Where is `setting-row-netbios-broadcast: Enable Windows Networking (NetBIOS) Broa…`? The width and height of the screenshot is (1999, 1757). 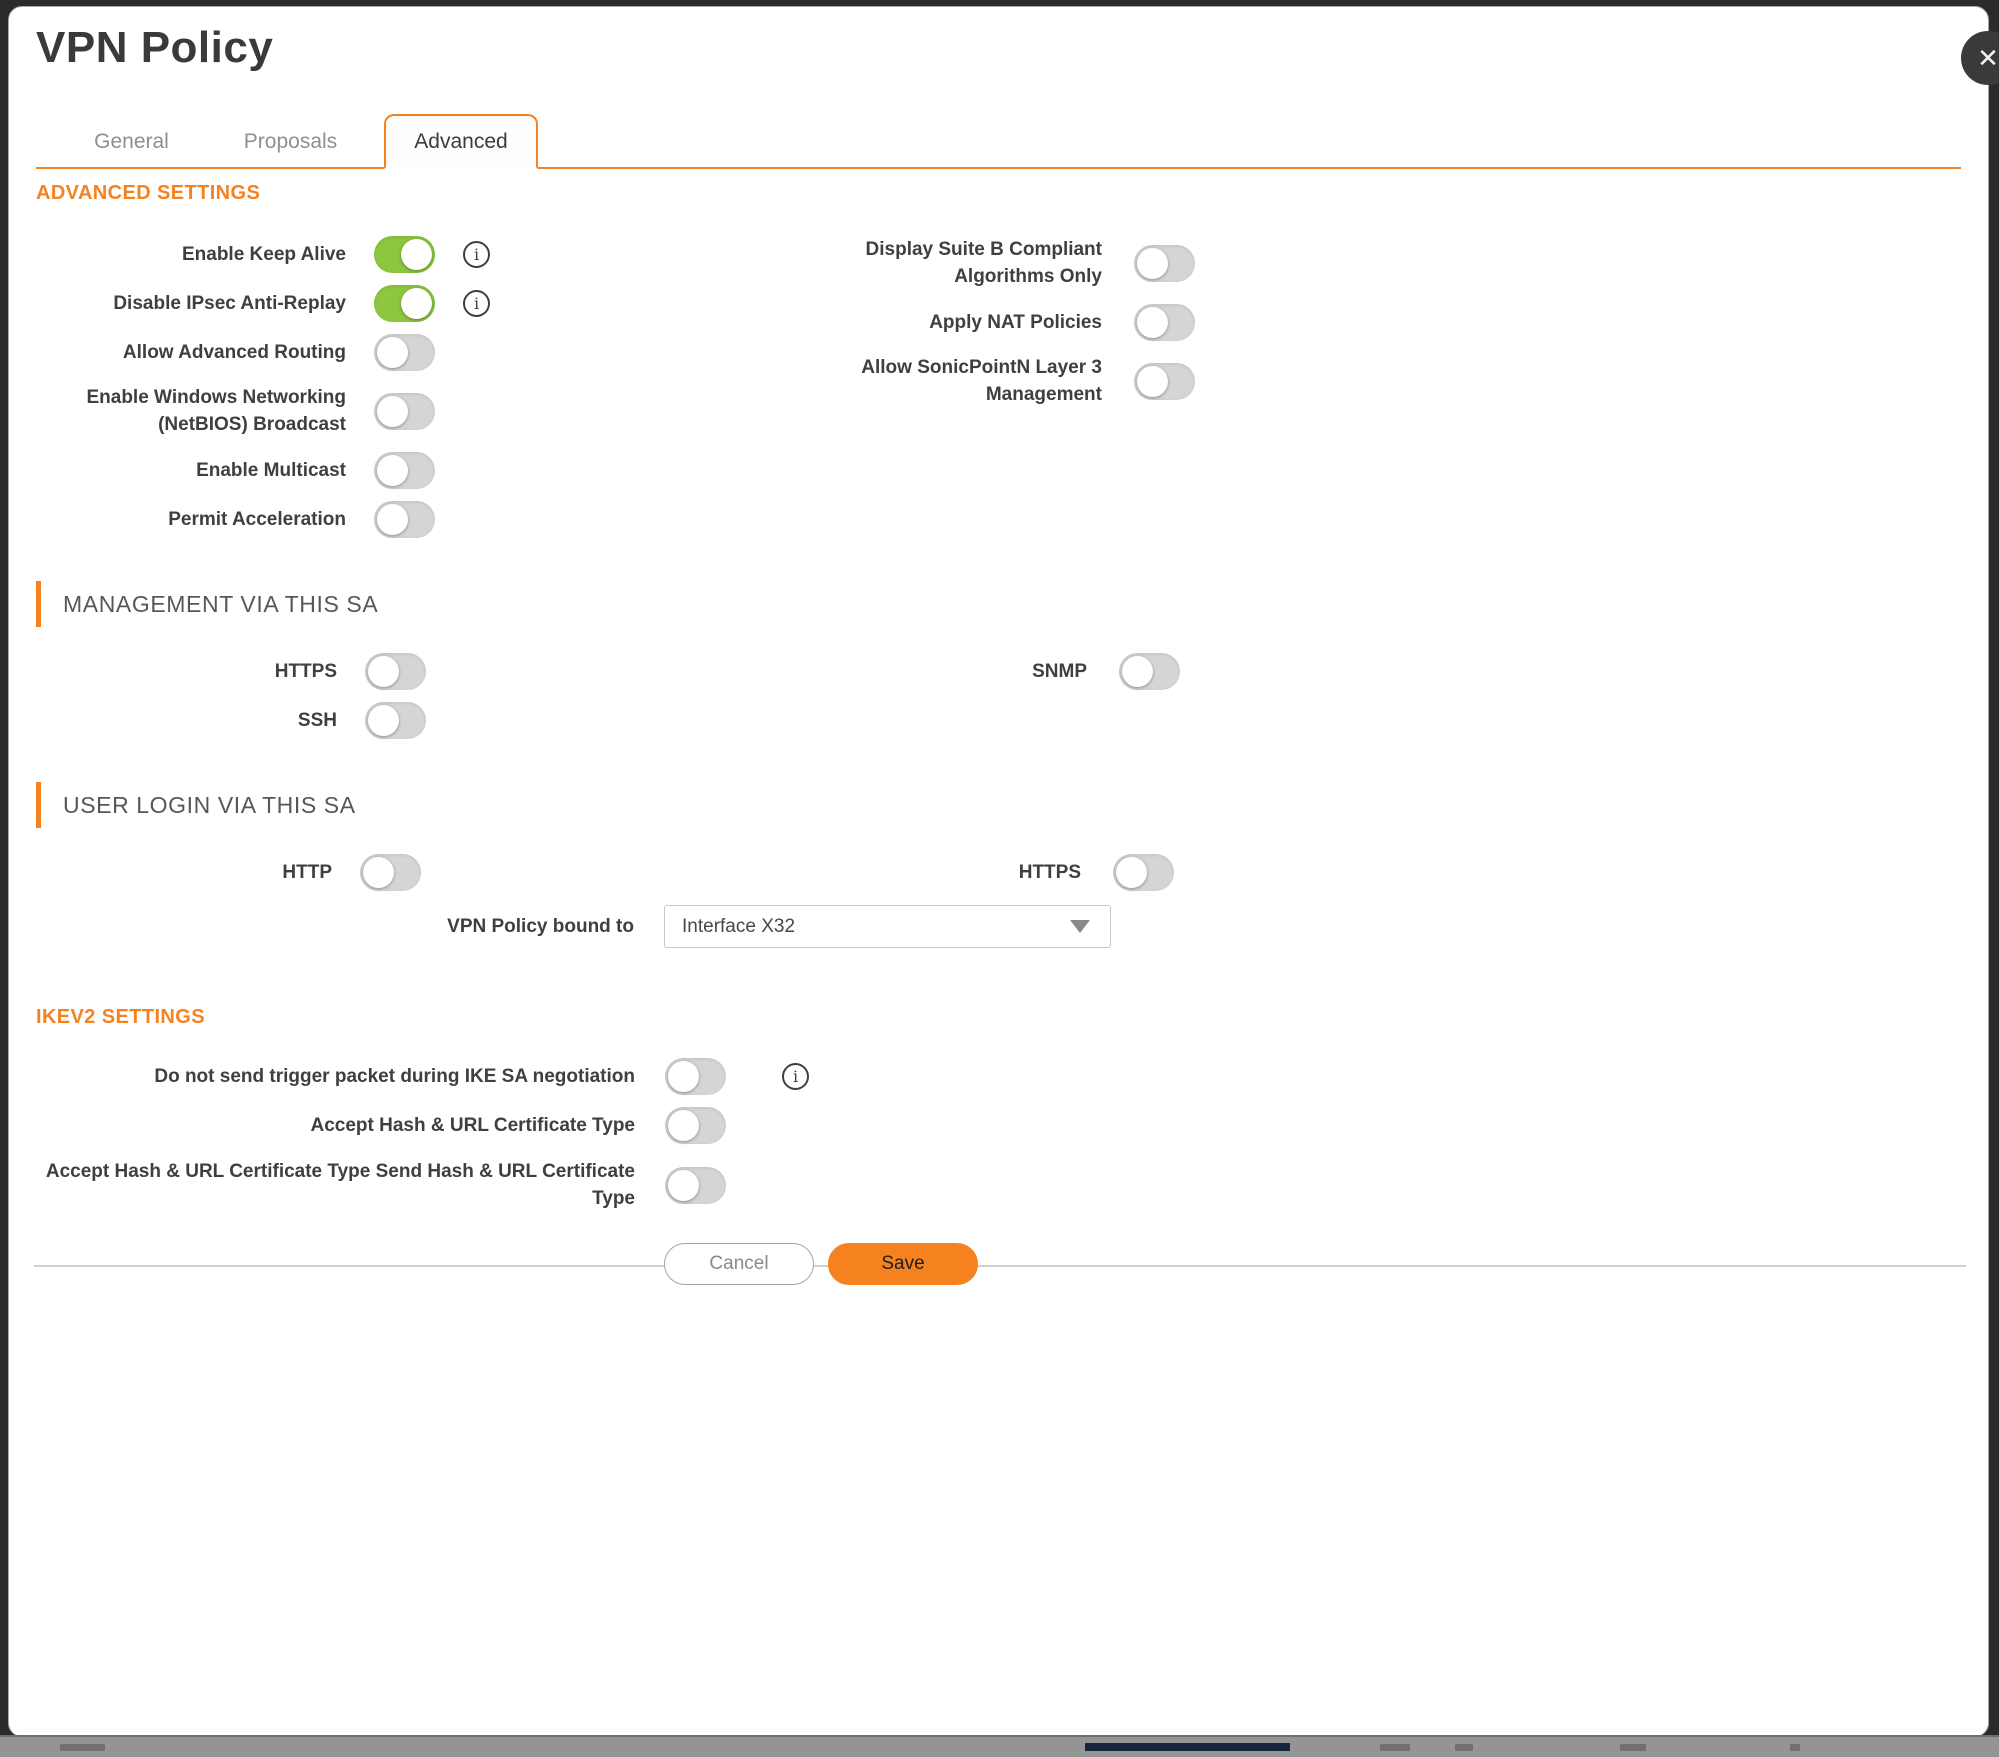 setting-row-netbios-broadcast: Enable Windows Networking (NetBIOS) Broa… is located at coordinates (230, 411).